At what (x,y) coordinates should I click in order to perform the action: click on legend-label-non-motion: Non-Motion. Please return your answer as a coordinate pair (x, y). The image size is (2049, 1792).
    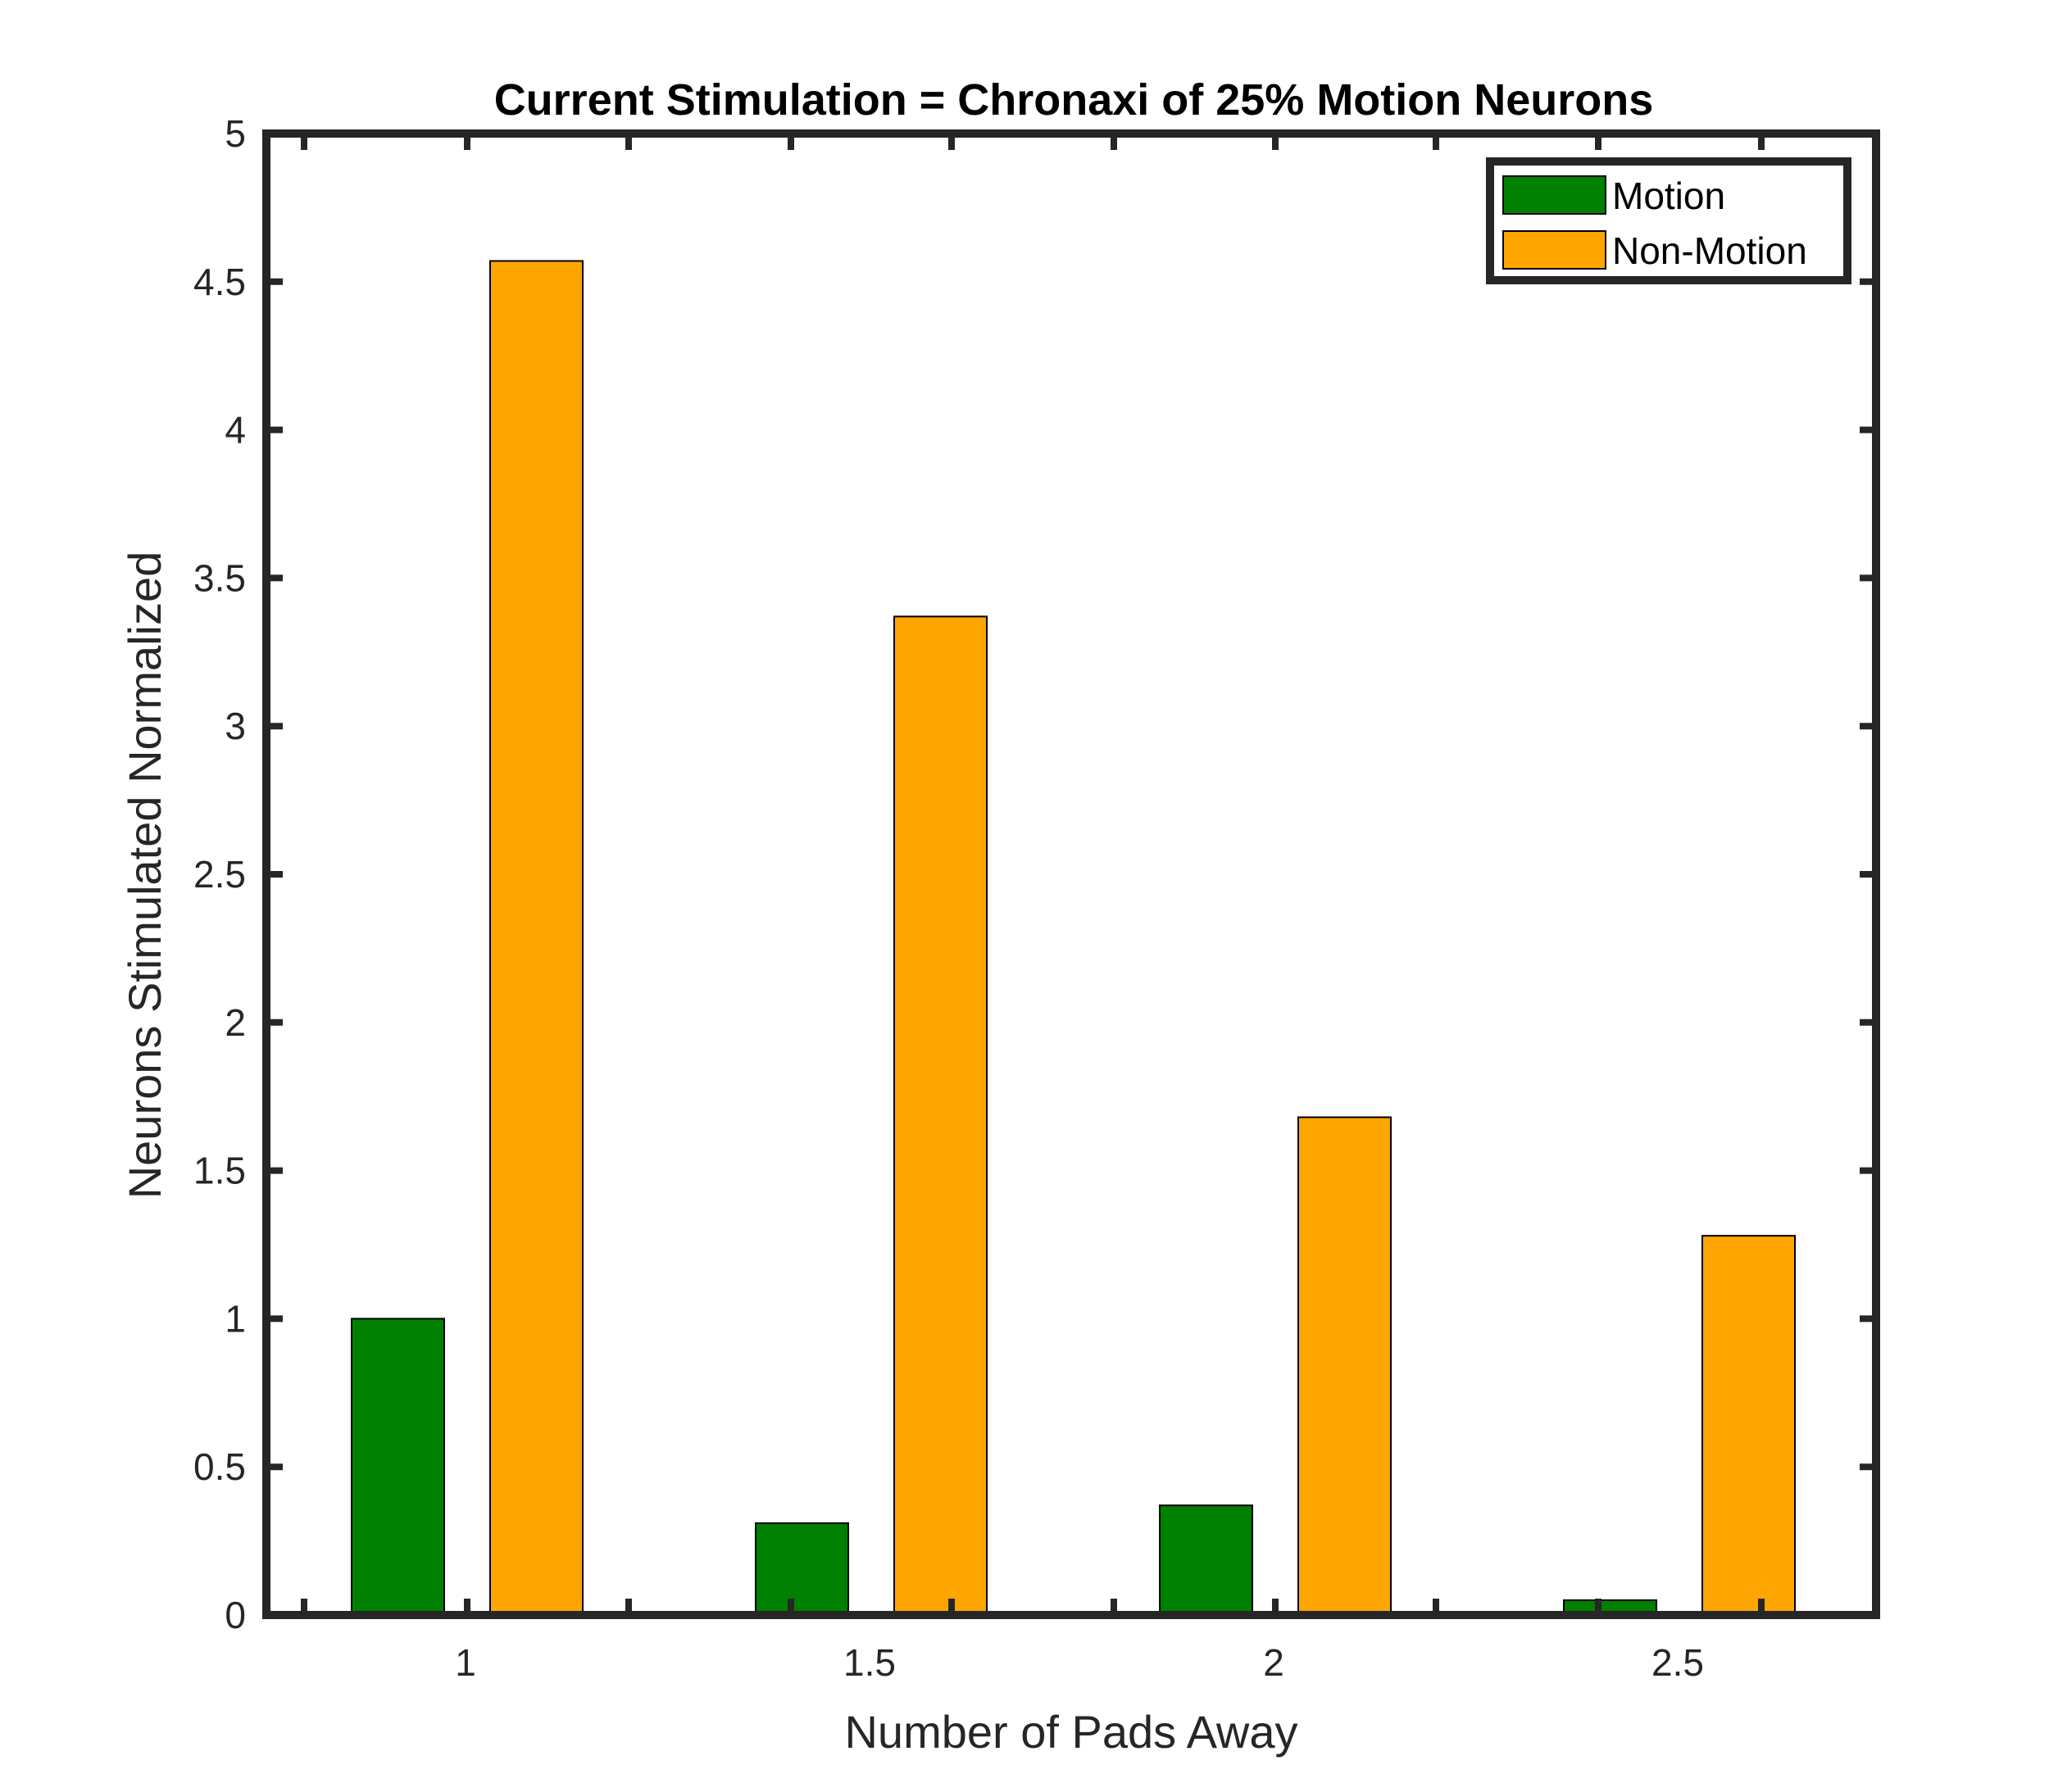
    Looking at the image, I should click on (1709, 250).